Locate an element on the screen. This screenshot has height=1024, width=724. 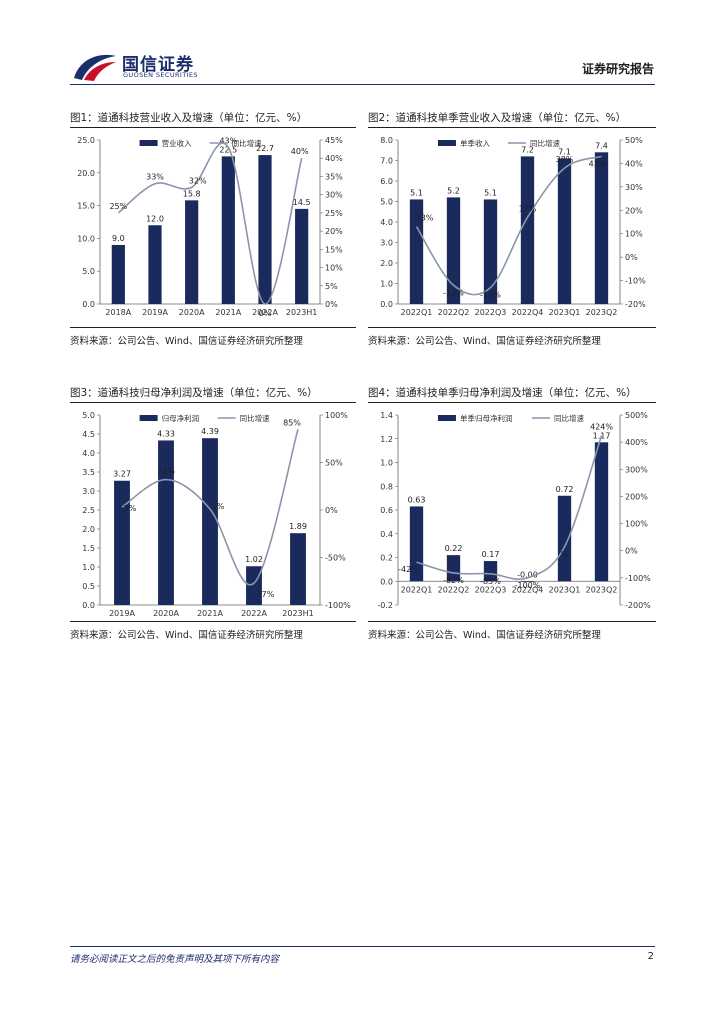
x-tick-label: 2022A is located at coordinates (265, 312).